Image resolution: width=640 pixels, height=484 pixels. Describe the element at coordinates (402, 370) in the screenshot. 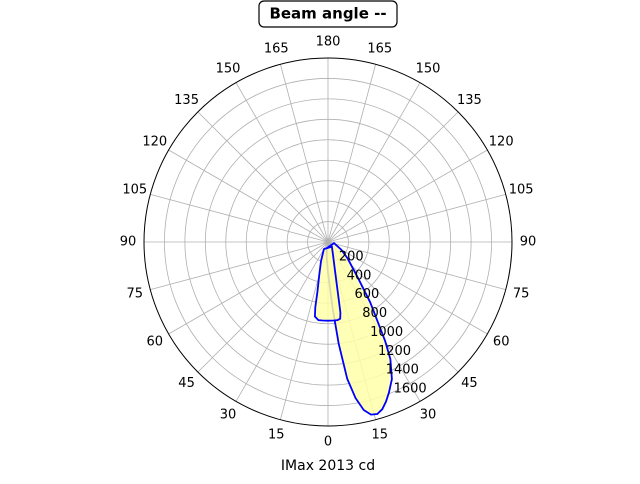

I see `r-tick-label: 1400` at that location.